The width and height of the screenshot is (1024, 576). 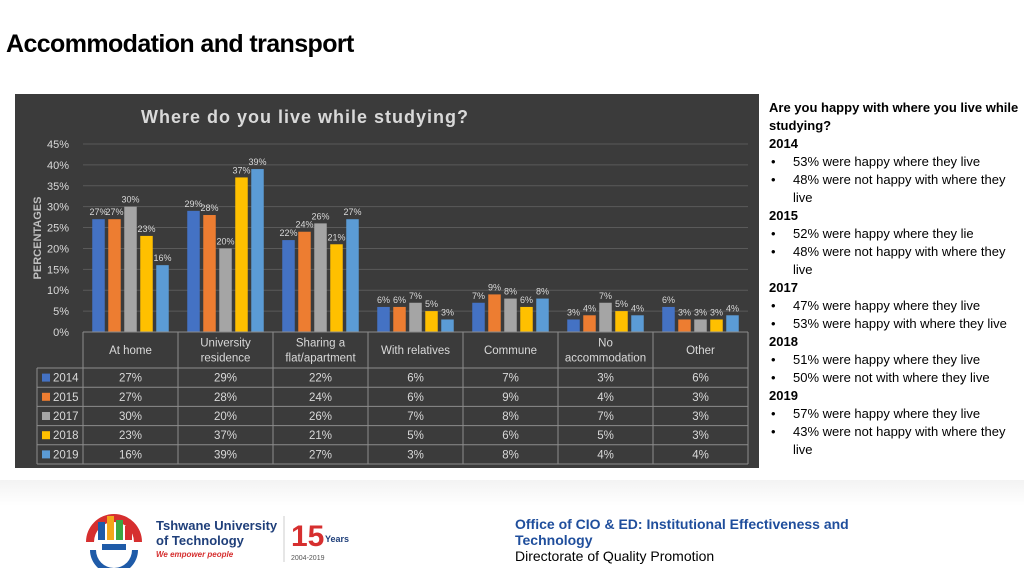 What do you see at coordinates (66, 436) in the screenshot?
I see `legend-label: 2018` at bounding box center [66, 436].